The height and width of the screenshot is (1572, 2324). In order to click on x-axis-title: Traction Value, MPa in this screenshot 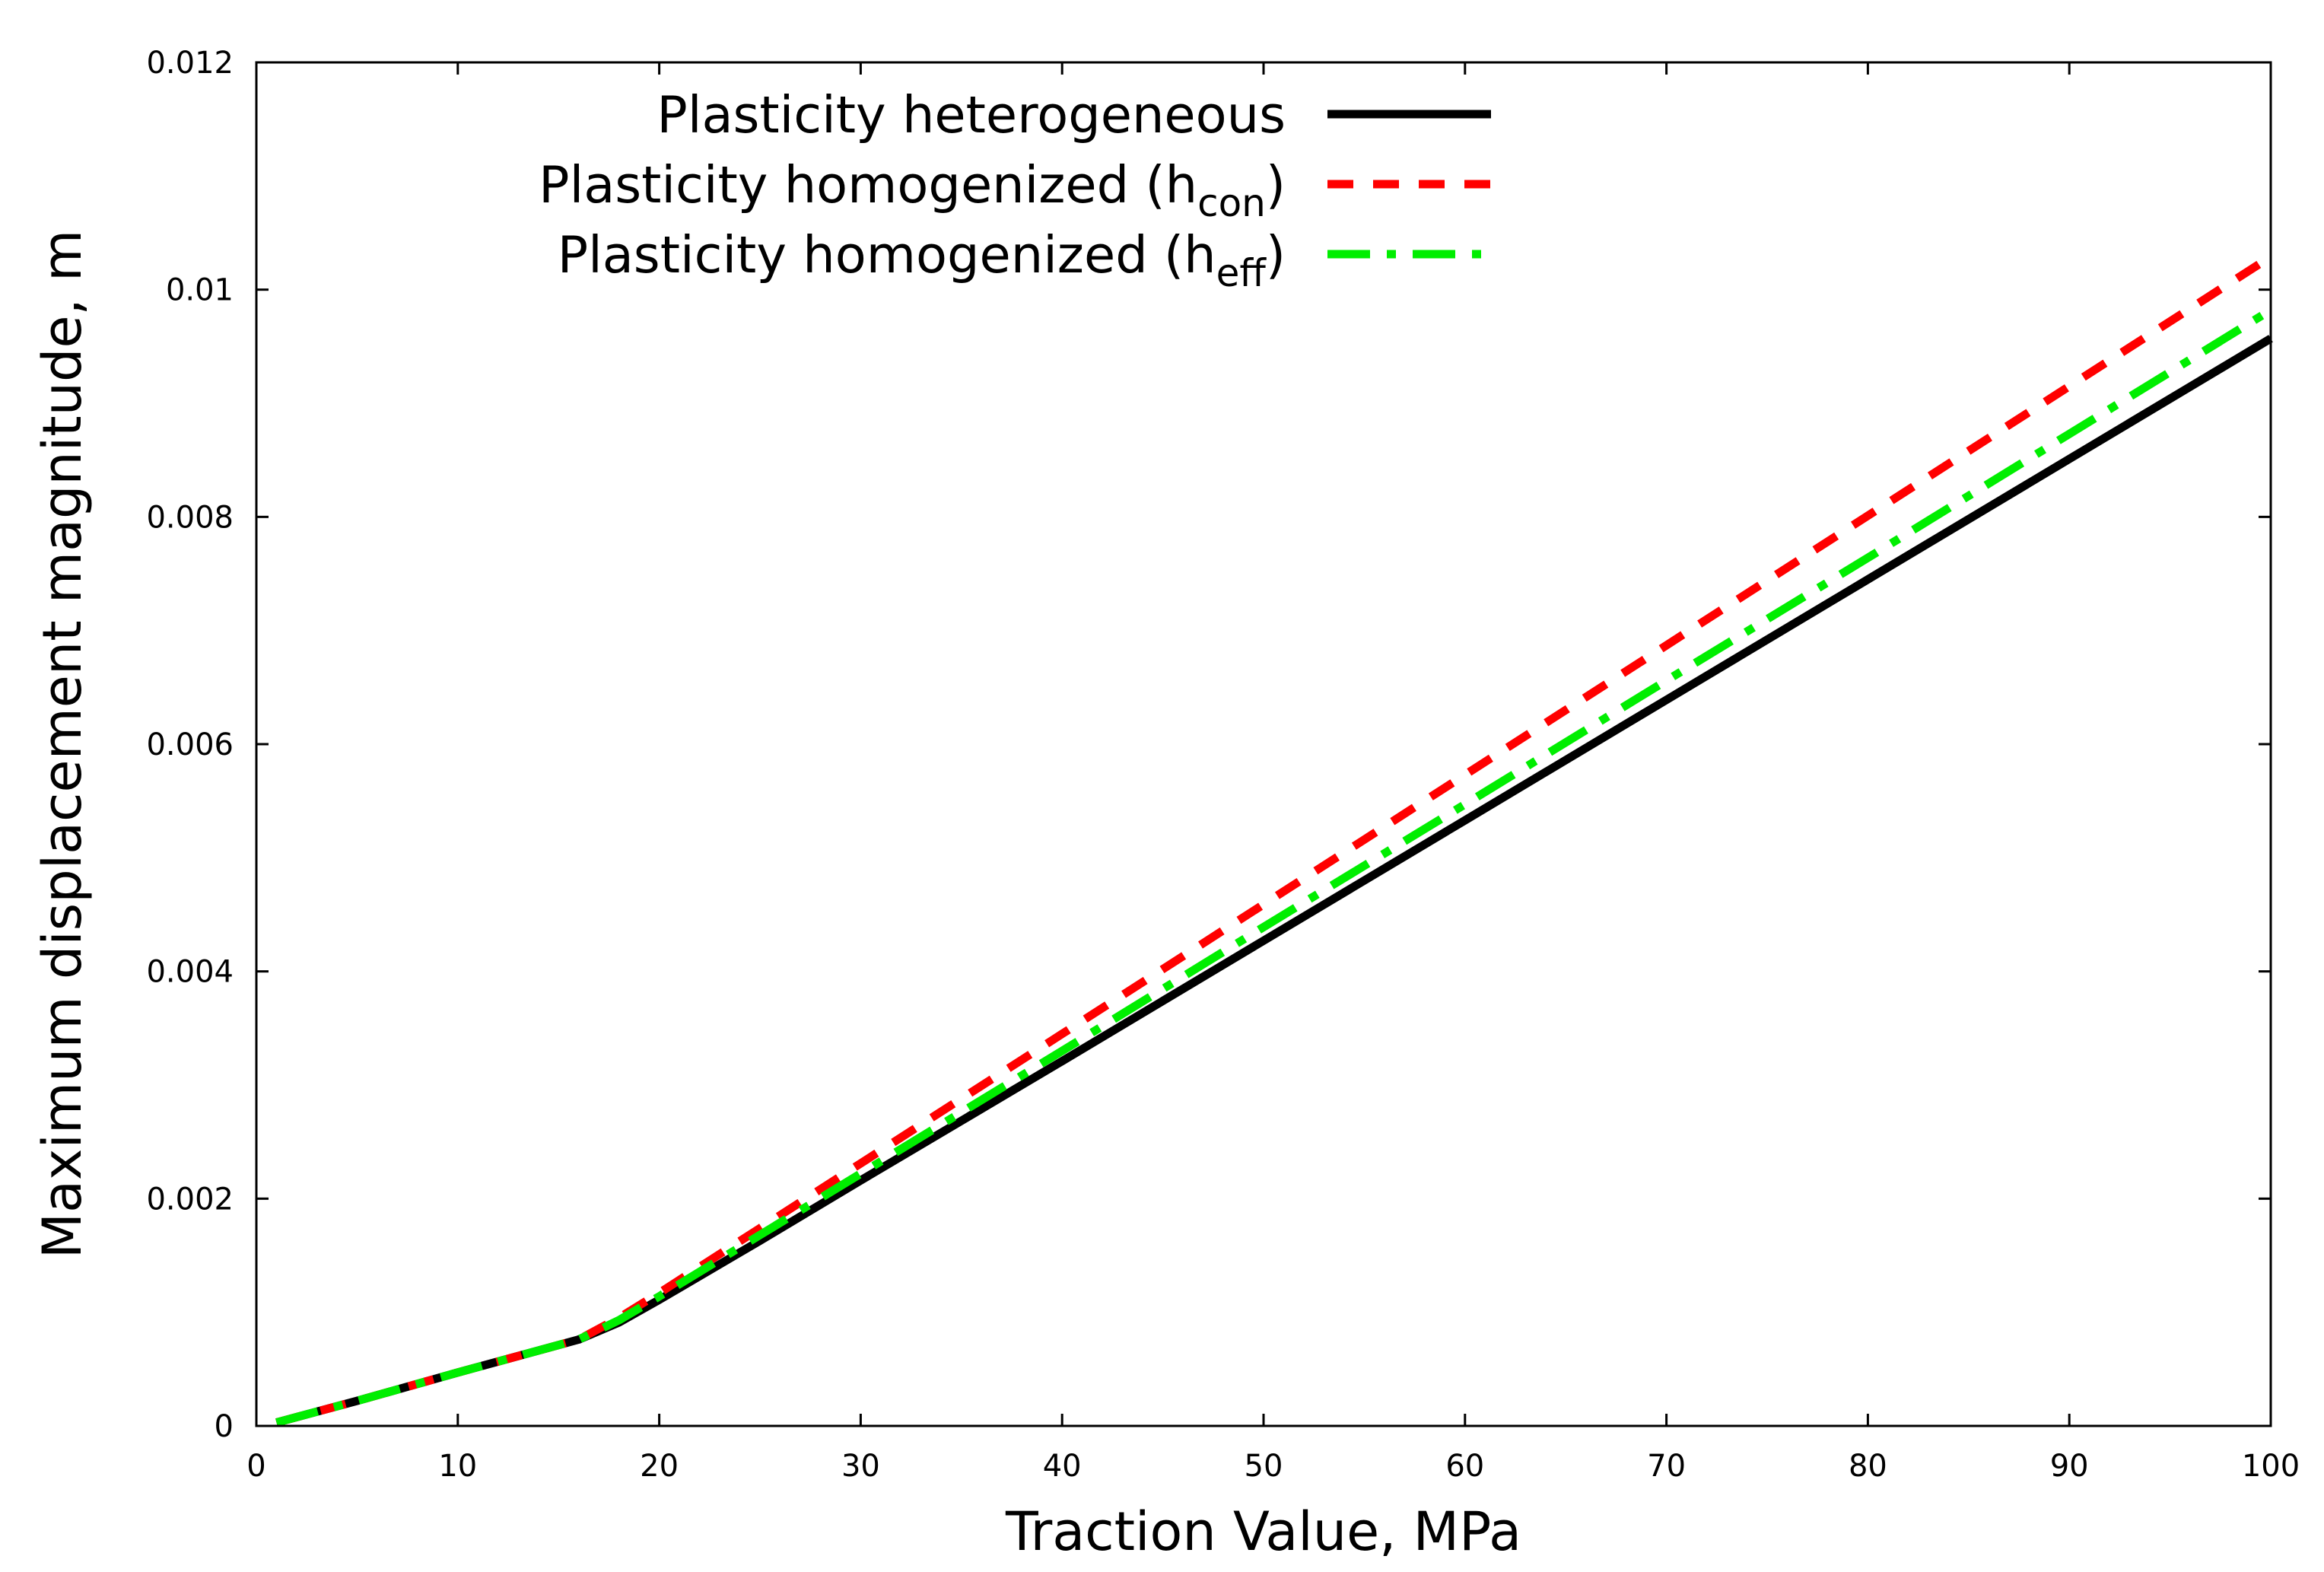, I will do `click(1263, 1531)`.